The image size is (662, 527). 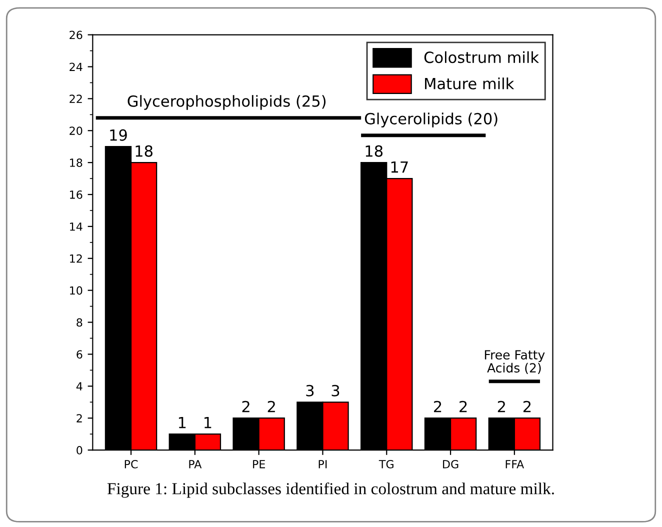 I want to click on y-tick-label: 16, so click(x=76, y=194).